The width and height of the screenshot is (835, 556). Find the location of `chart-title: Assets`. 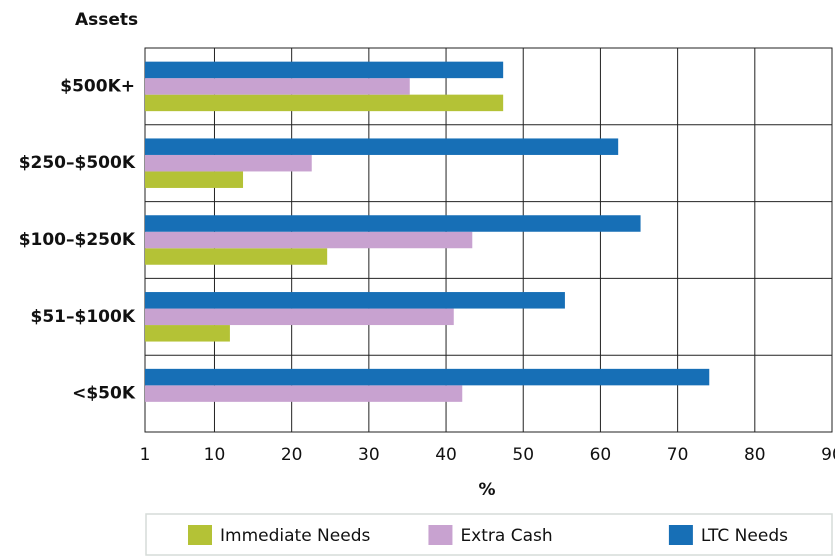

chart-title: Assets is located at coordinates (106, 20).